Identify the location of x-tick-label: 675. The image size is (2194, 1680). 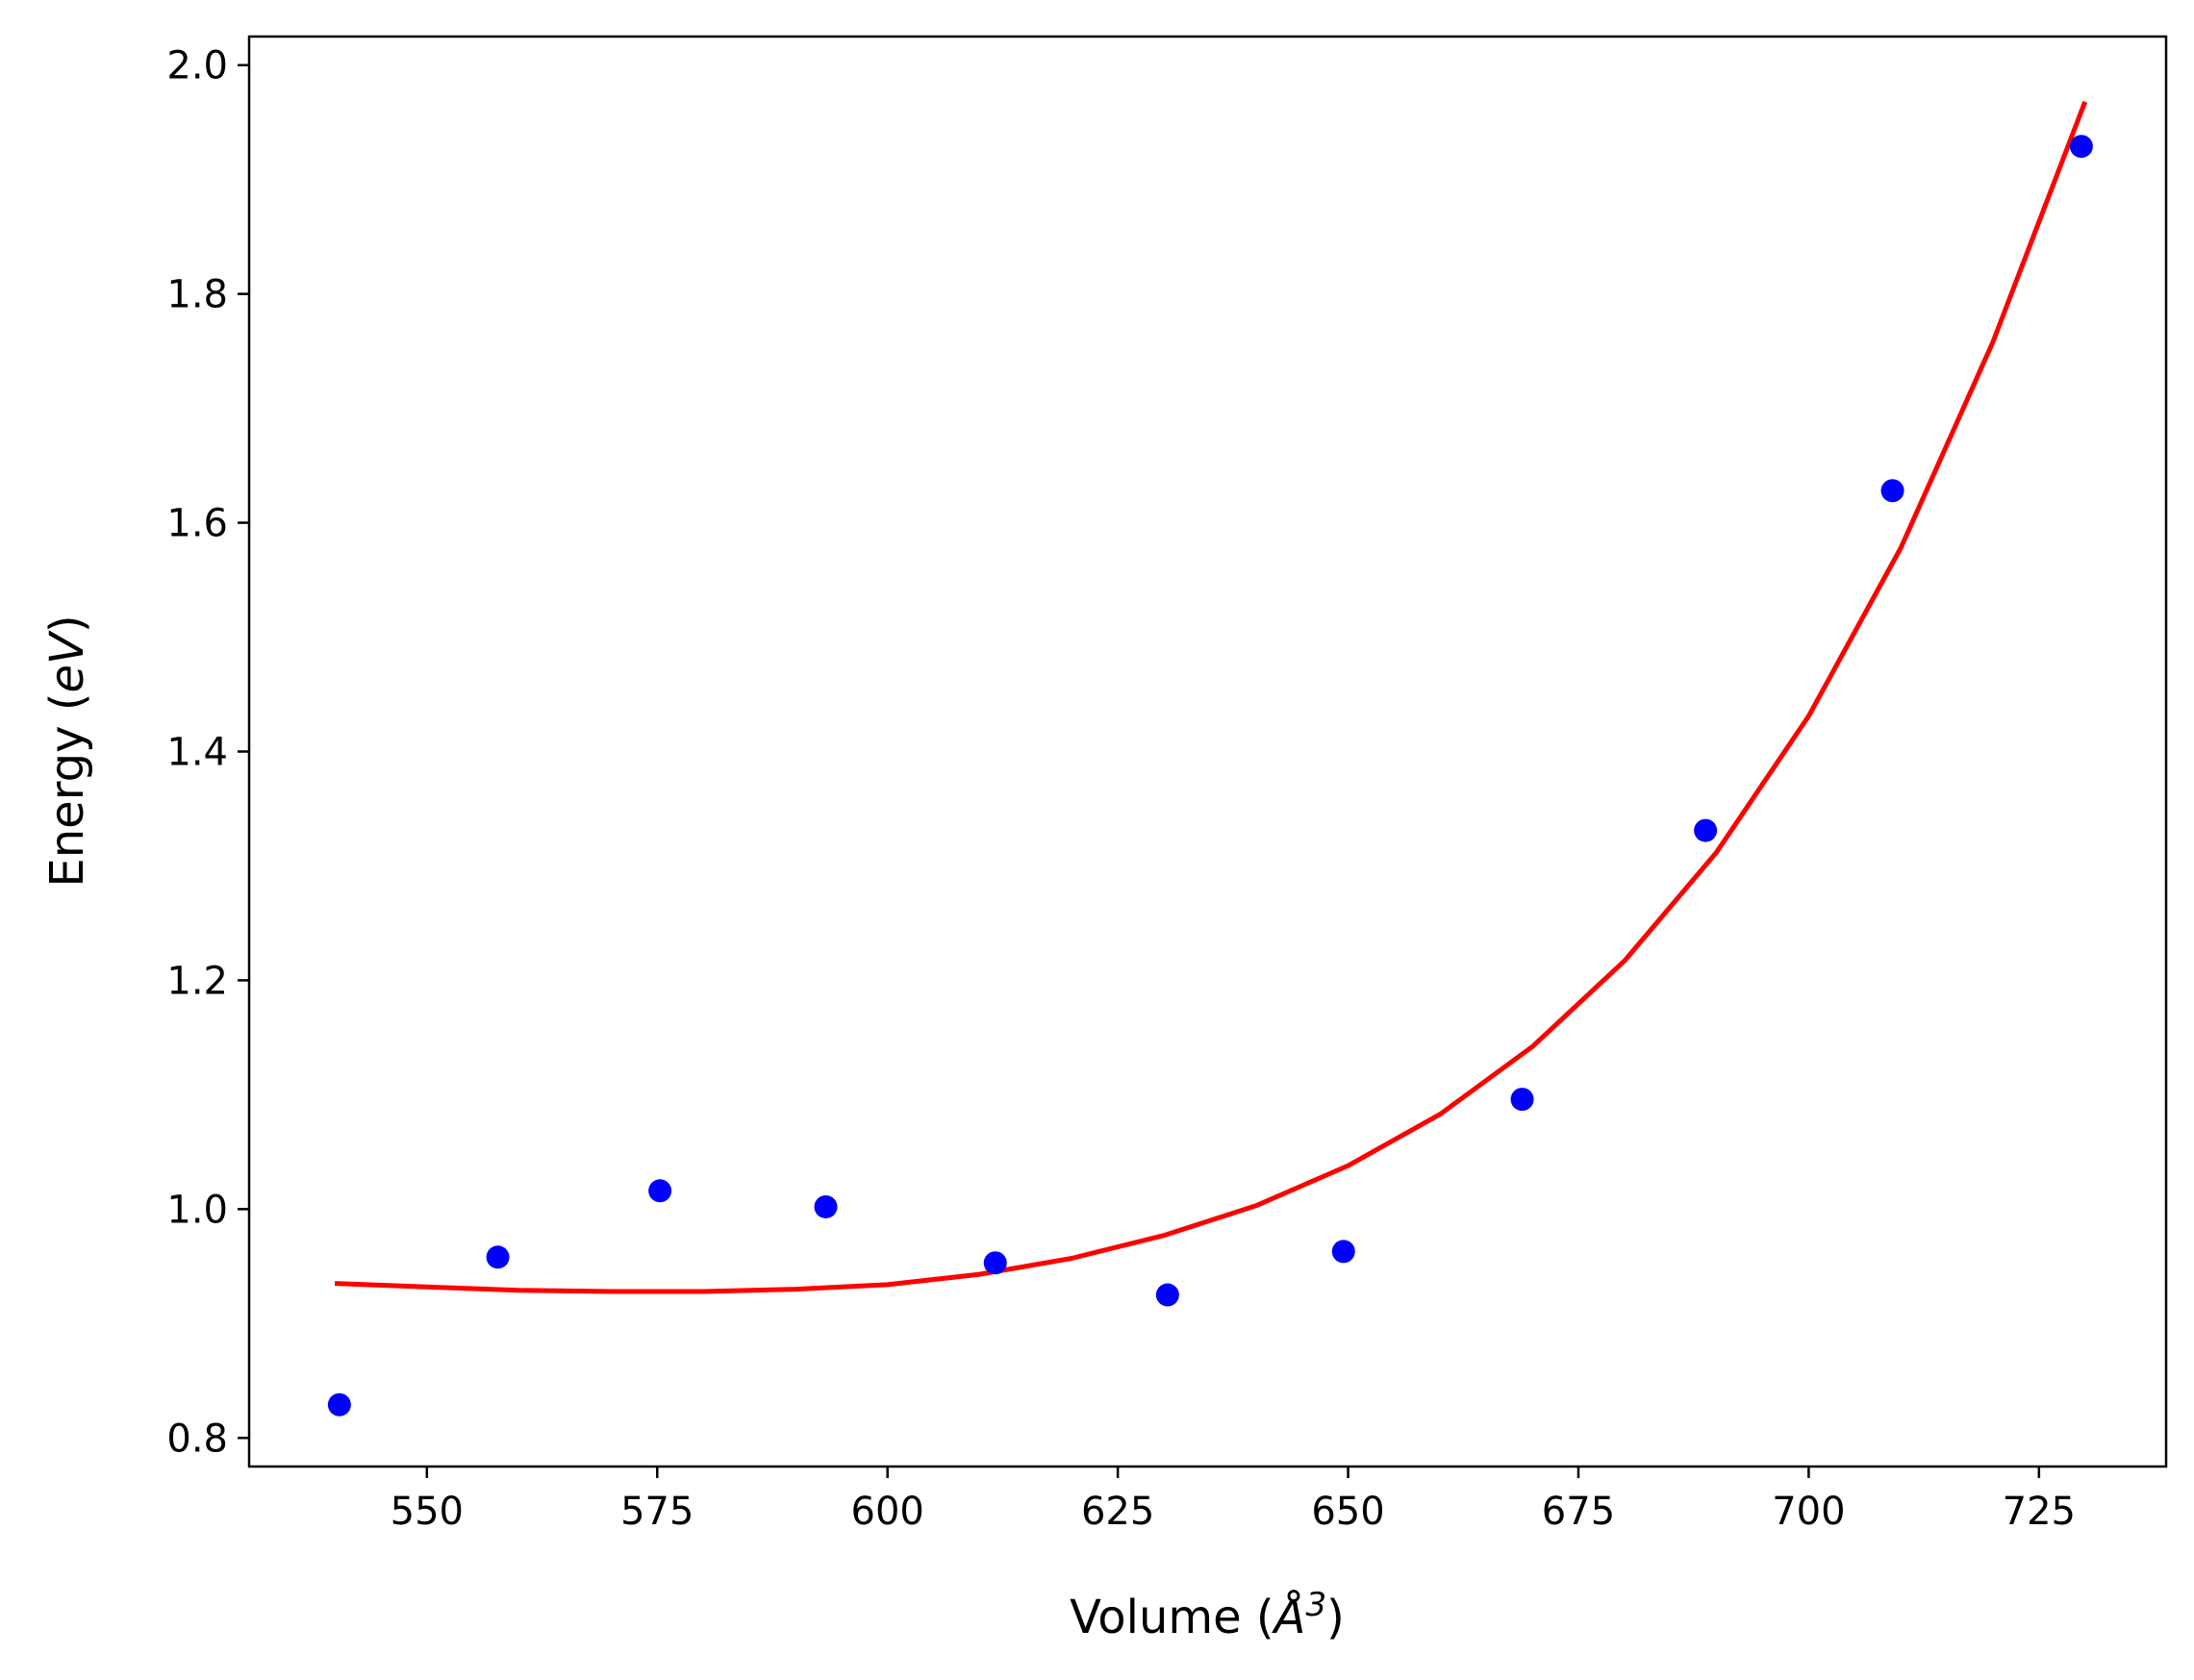
(1578, 1512).